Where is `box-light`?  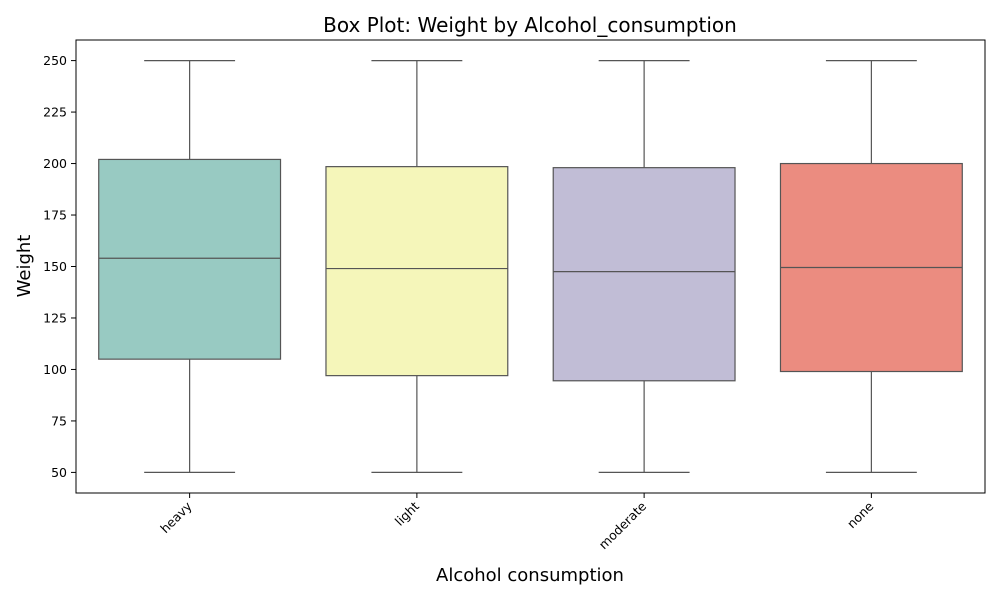
box-light is located at coordinates (417, 266).